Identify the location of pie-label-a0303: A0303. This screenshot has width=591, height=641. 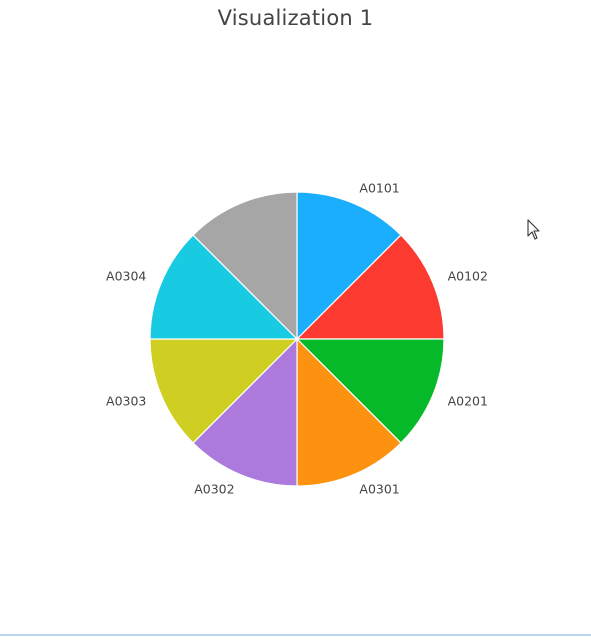
(126, 400).